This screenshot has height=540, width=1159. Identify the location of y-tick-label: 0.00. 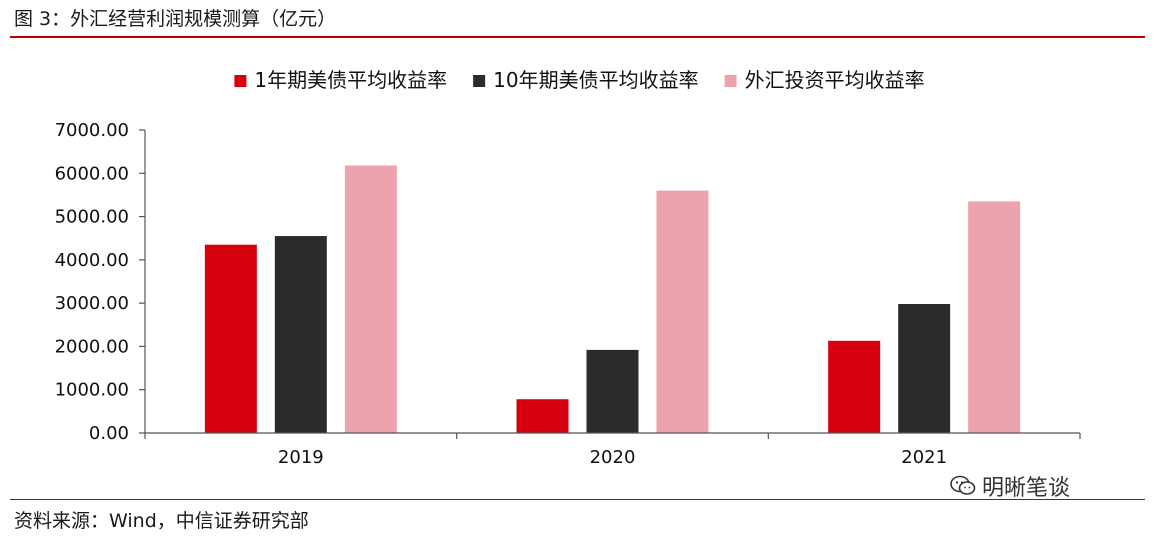
(109, 433).